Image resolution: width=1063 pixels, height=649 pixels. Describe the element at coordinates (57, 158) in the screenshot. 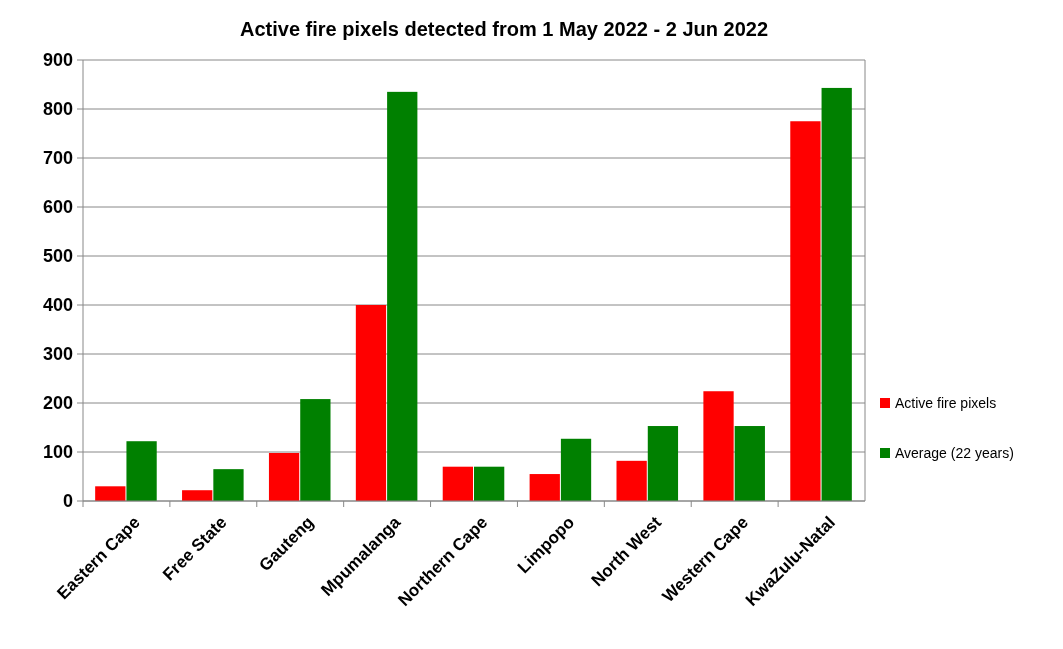

I see `y-tick-label: 700` at that location.